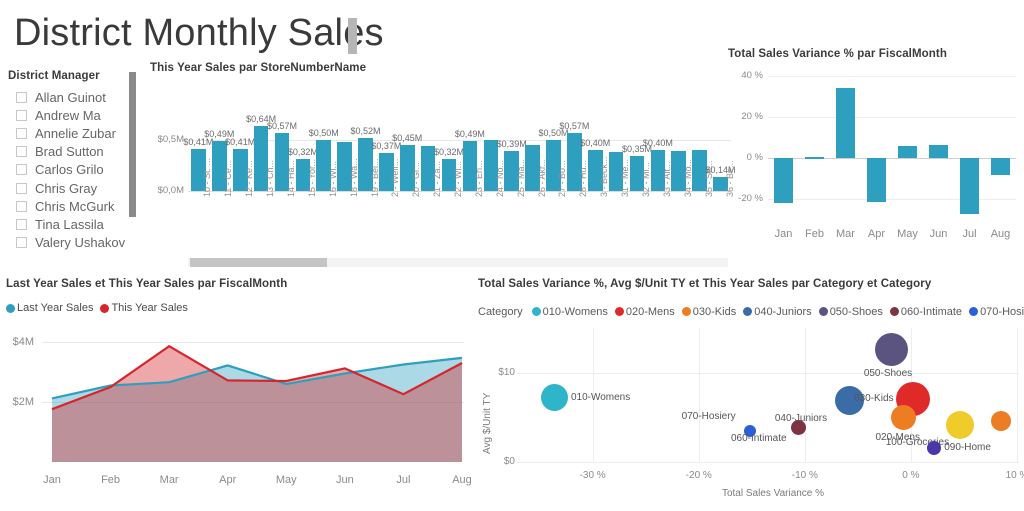 Image resolution: width=1024 pixels, height=511 pixels. What do you see at coordinates (80, 224) in the screenshot?
I see `slicer-item-7: Tina Lassila` at bounding box center [80, 224].